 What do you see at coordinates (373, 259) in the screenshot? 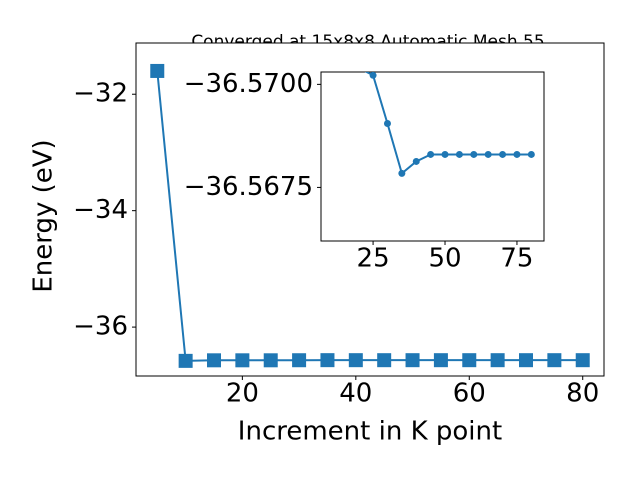
I see `x-tick-label: 25` at bounding box center [373, 259].